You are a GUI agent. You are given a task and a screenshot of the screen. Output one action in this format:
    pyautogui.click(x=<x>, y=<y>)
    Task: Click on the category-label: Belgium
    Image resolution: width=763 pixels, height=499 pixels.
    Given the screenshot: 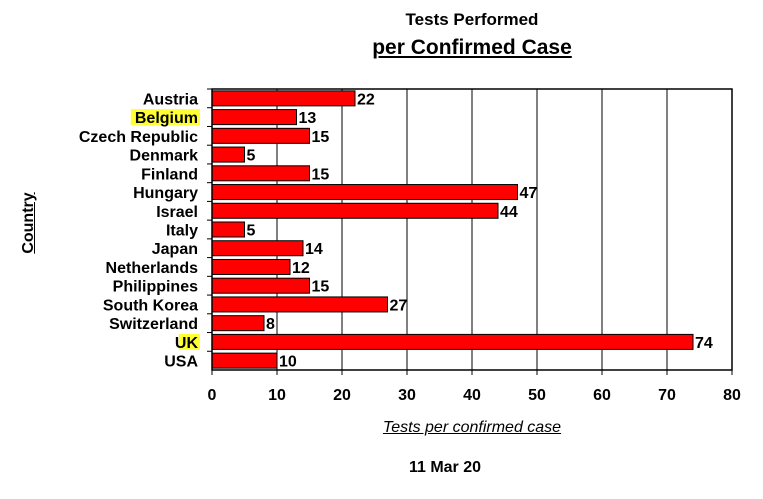 What is the action you would take?
    pyautogui.click(x=166, y=118)
    